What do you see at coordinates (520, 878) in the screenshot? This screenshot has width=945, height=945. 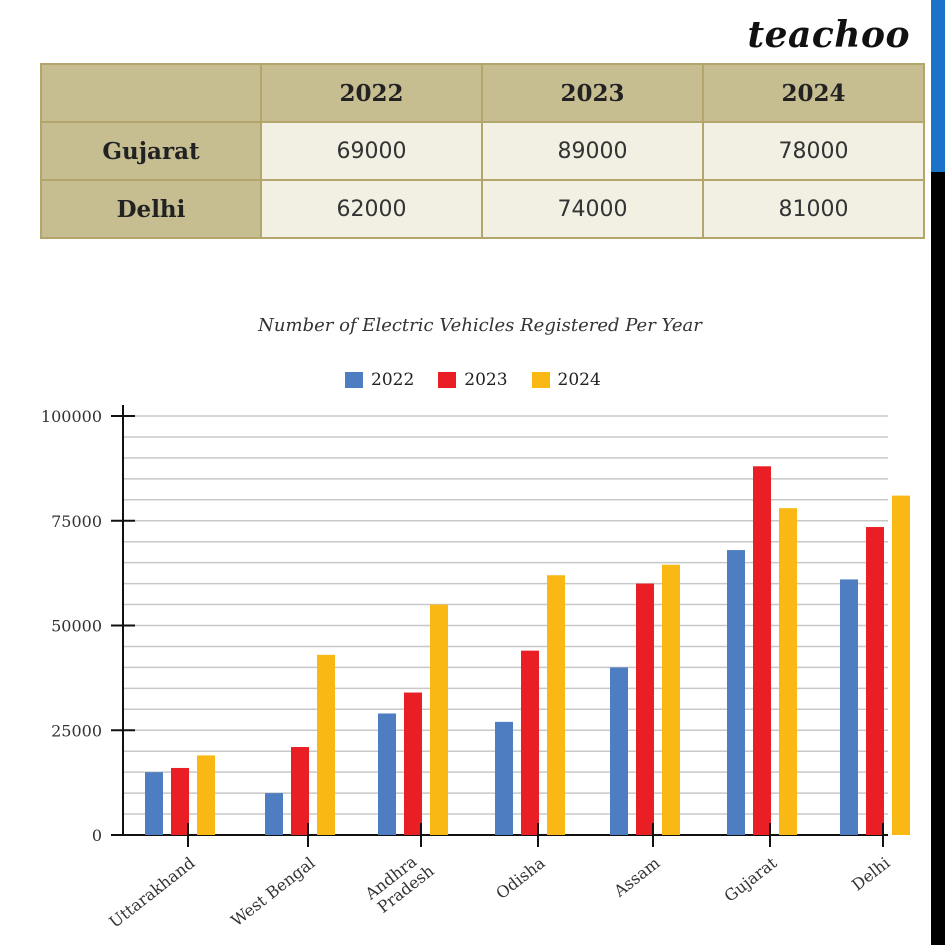 I see `x-tick-label: Odisha` at bounding box center [520, 878].